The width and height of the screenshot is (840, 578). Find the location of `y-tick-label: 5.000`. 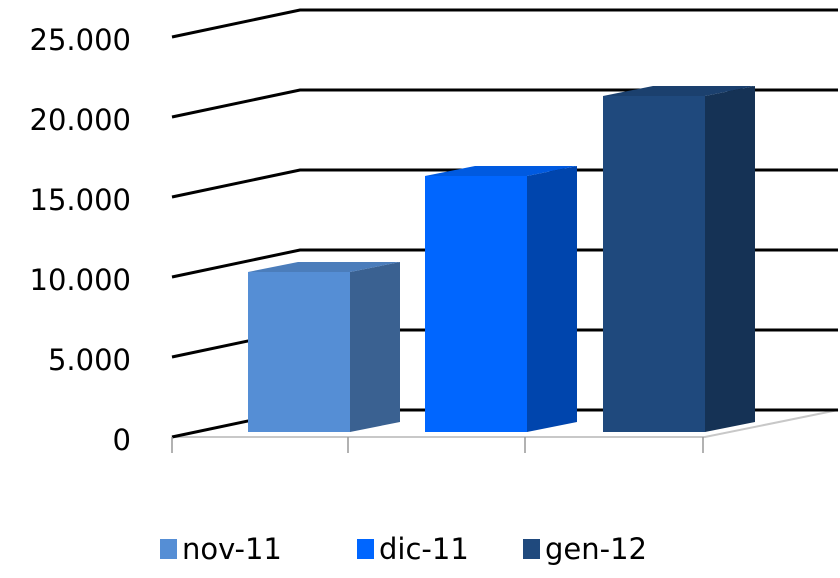

y-tick-label: 5.000 is located at coordinates (89, 360).